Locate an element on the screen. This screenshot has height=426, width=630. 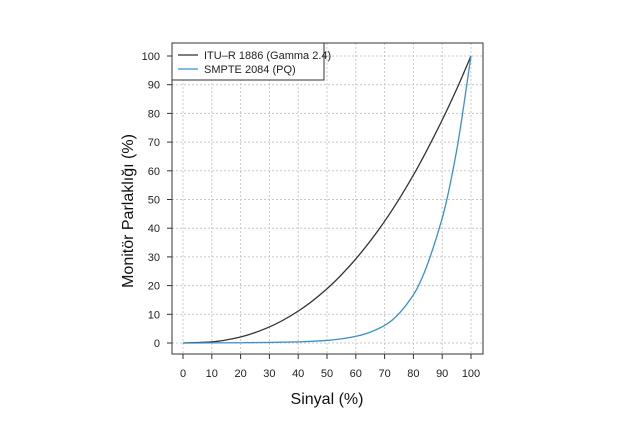
y-tick-label: 30 is located at coordinates (154, 258).